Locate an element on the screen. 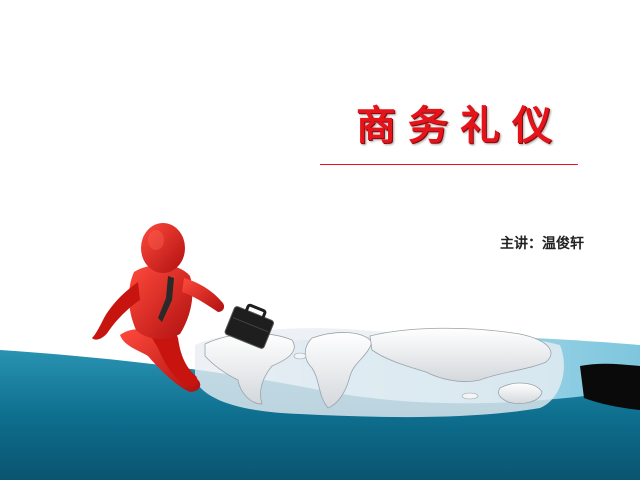 The image size is (640, 480). red-figure is located at coordinates (158, 307).